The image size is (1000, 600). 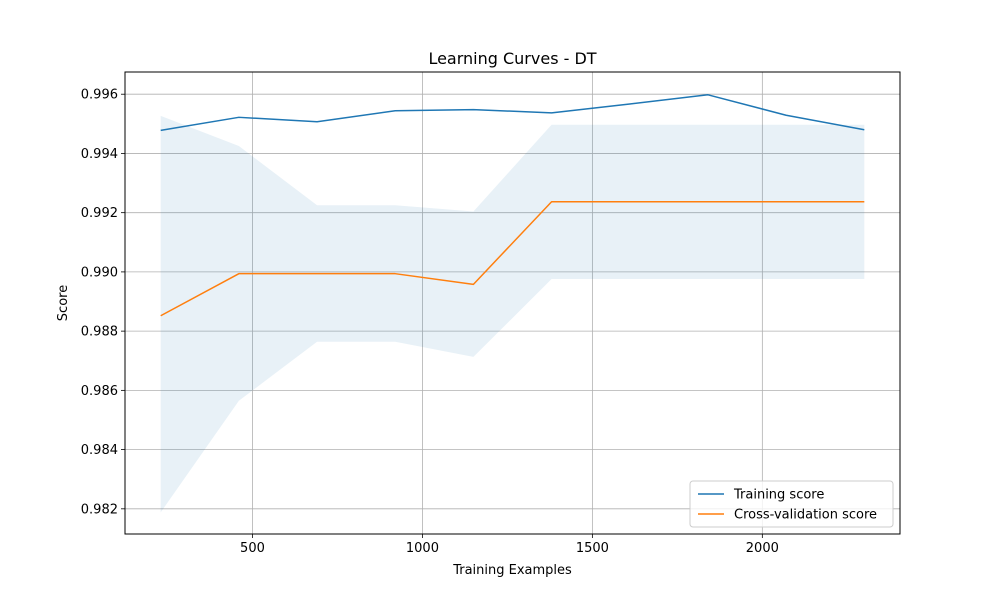 What do you see at coordinates (509, 545) in the screenshot?
I see `x-axis-ticks: 500 1000 1500 2000` at bounding box center [509, 545].